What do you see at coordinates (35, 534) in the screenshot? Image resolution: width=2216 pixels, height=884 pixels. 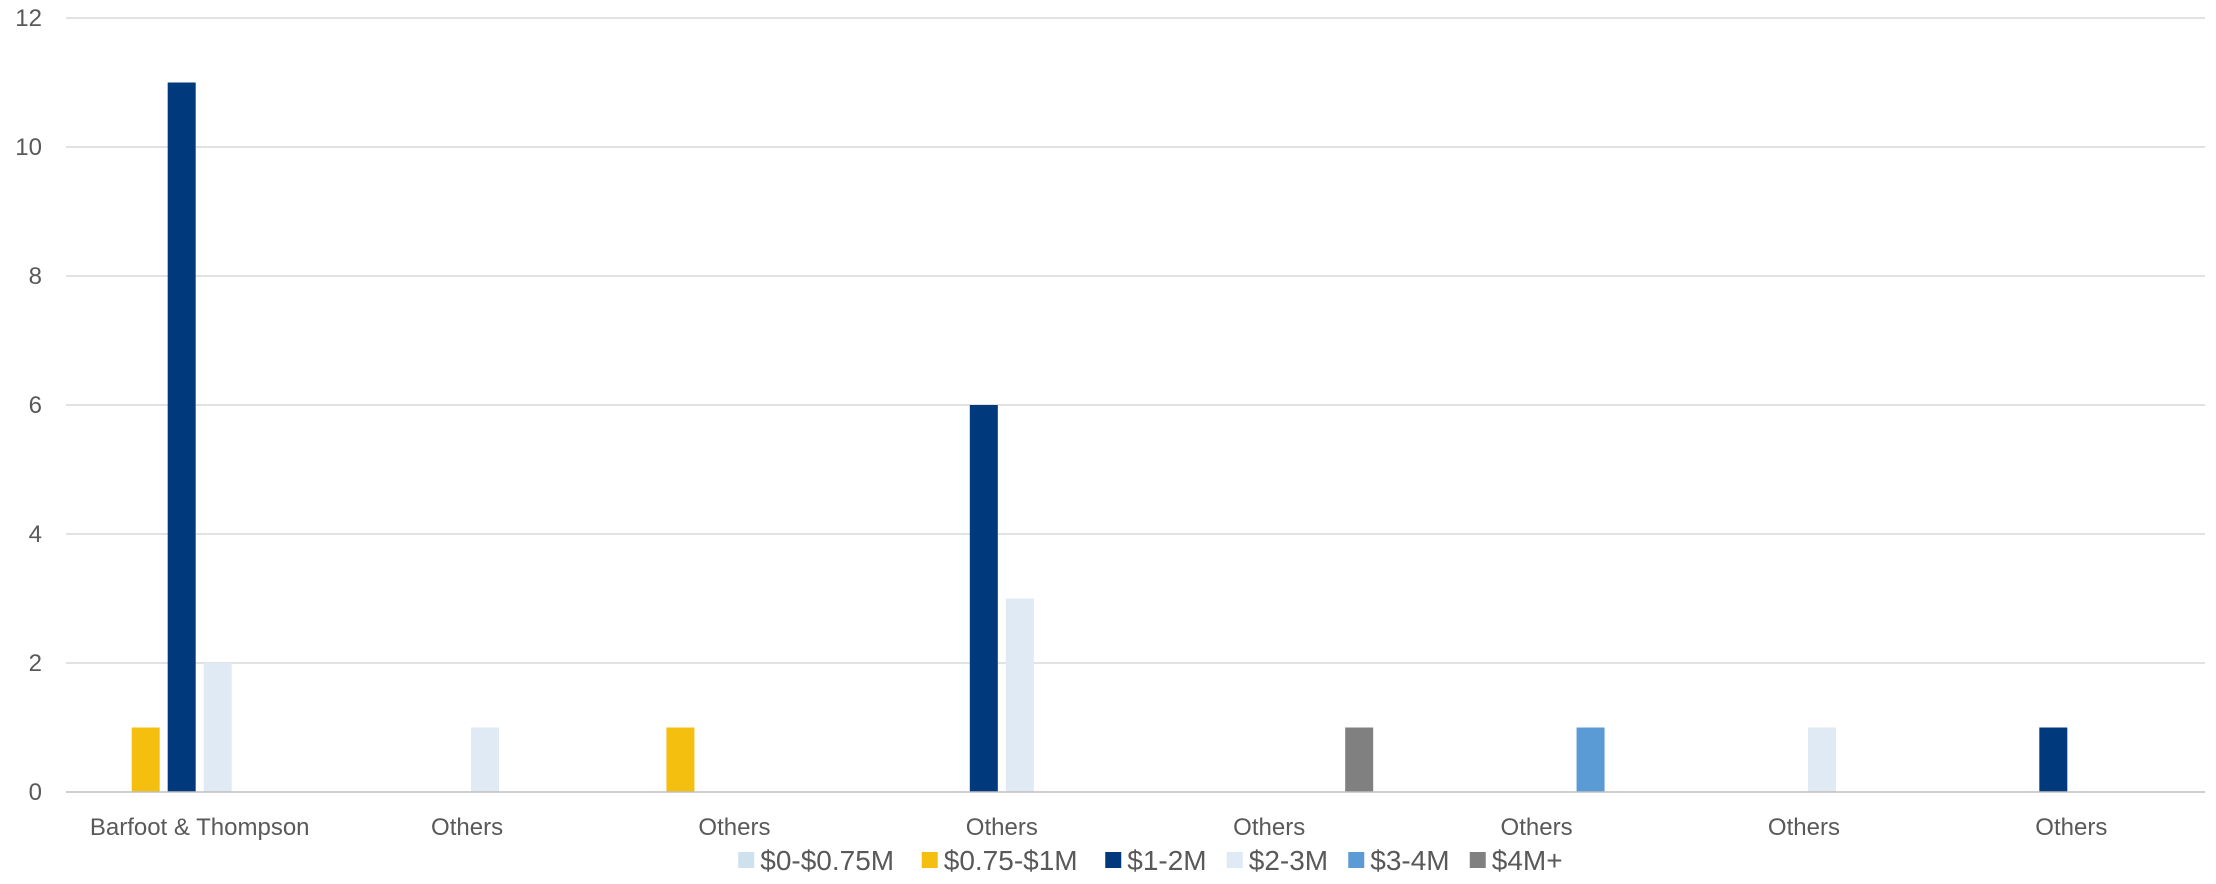 I see `y-tick-label: 4` at bounding box center [35, 534].